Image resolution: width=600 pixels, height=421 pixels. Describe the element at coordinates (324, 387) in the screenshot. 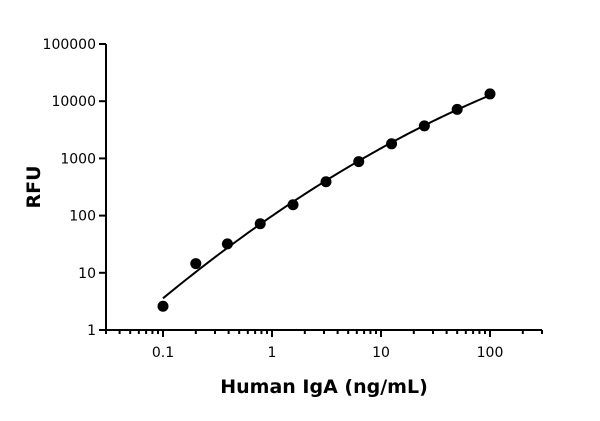

I see `x-axis-title: Human IgA (ng/mL)` at that location.